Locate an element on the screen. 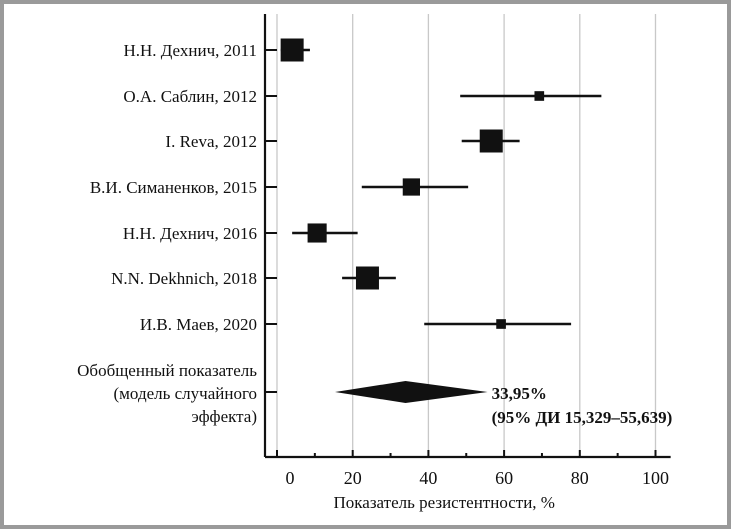 The width and height of the screenshot is (731, 529). x-tick-label: 0 is located at coordinates (290, 478).